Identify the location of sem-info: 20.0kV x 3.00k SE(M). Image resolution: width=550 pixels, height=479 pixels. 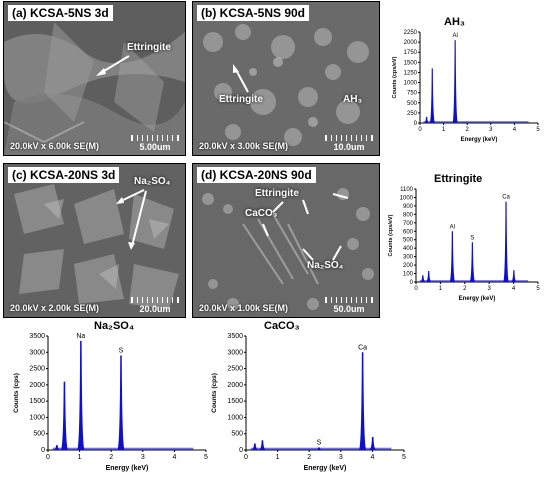
(244, 146).